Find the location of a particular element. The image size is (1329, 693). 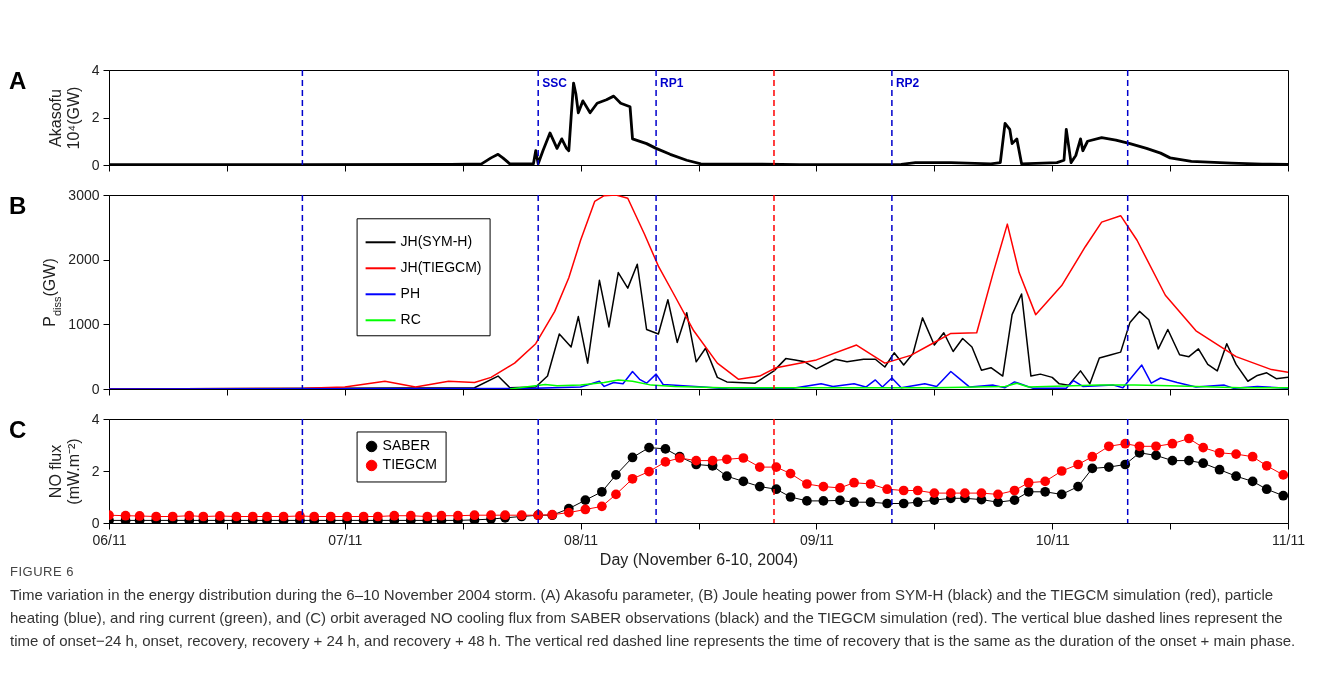

chart-title: B is located at coordinates (18, 205).